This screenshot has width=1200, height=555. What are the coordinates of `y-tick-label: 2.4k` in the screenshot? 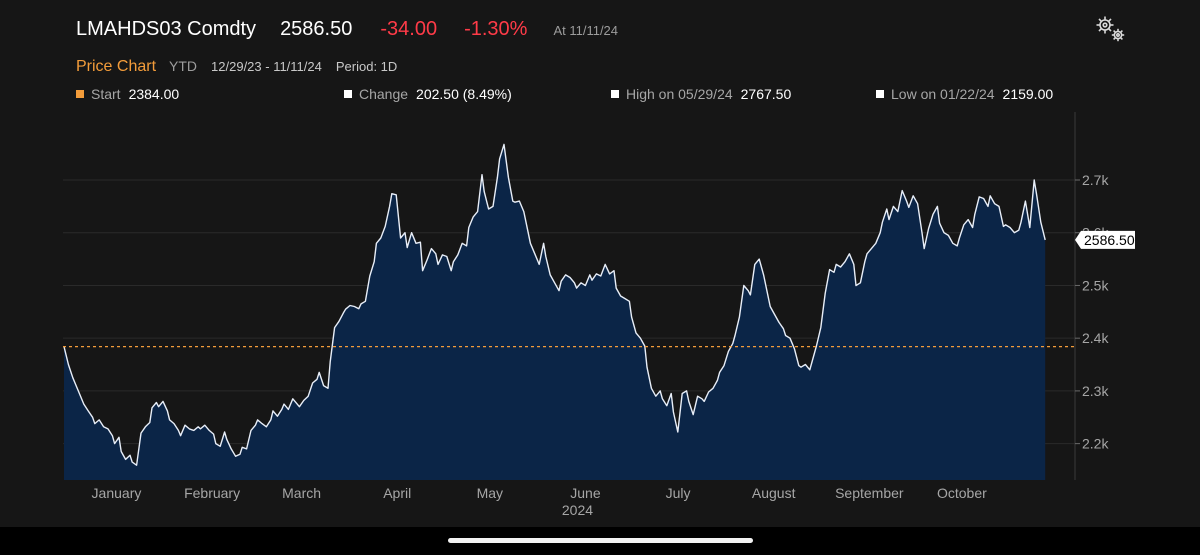 It's located at (1095, 338).